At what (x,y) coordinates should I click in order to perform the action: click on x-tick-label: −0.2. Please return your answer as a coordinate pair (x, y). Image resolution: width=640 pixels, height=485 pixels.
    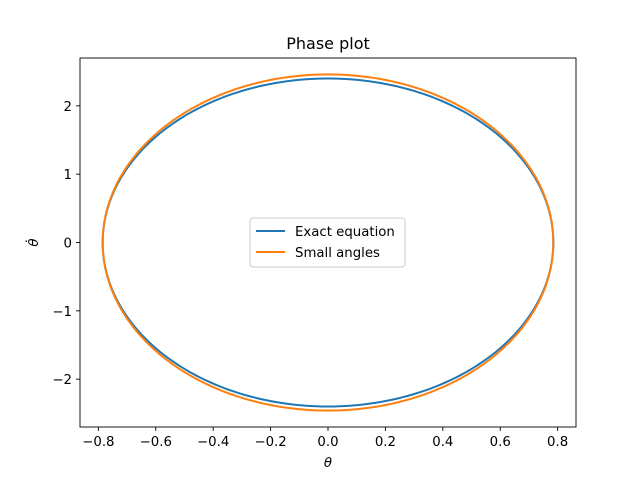
    Looking at the image, I should click on (270, 442).